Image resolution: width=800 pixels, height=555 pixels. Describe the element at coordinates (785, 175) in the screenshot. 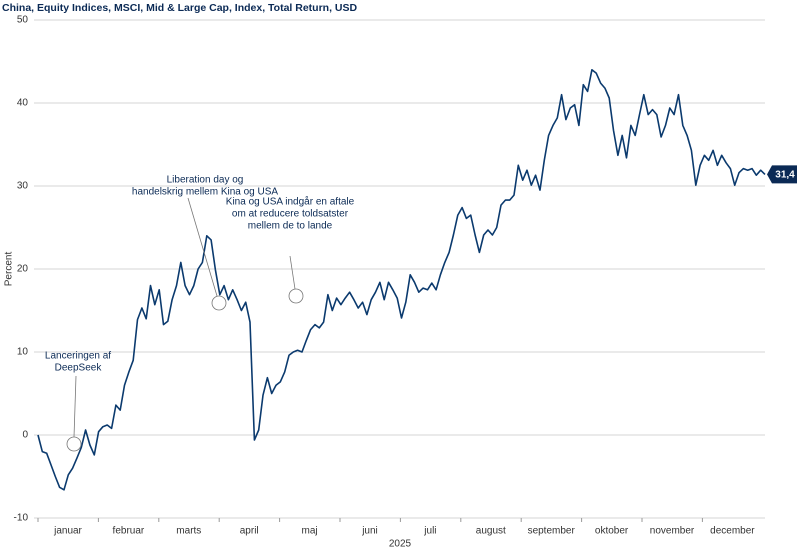

I see `end-label: 31,4` at that location.